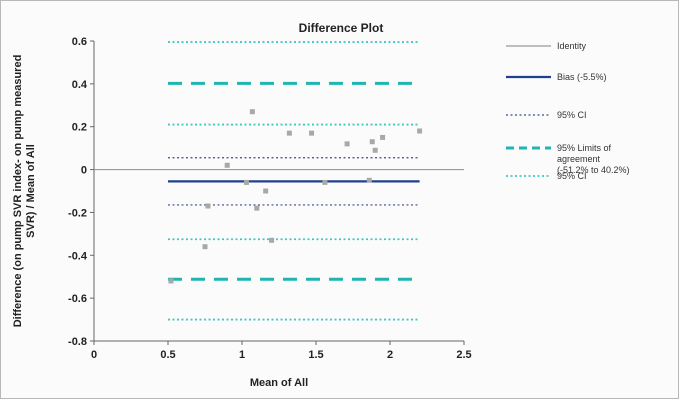 The width and height of the screenshot is (679, 400). Describe the element at coordinates (390, 355) in the screenshot. I see `x-tick-label: 2` at that location.